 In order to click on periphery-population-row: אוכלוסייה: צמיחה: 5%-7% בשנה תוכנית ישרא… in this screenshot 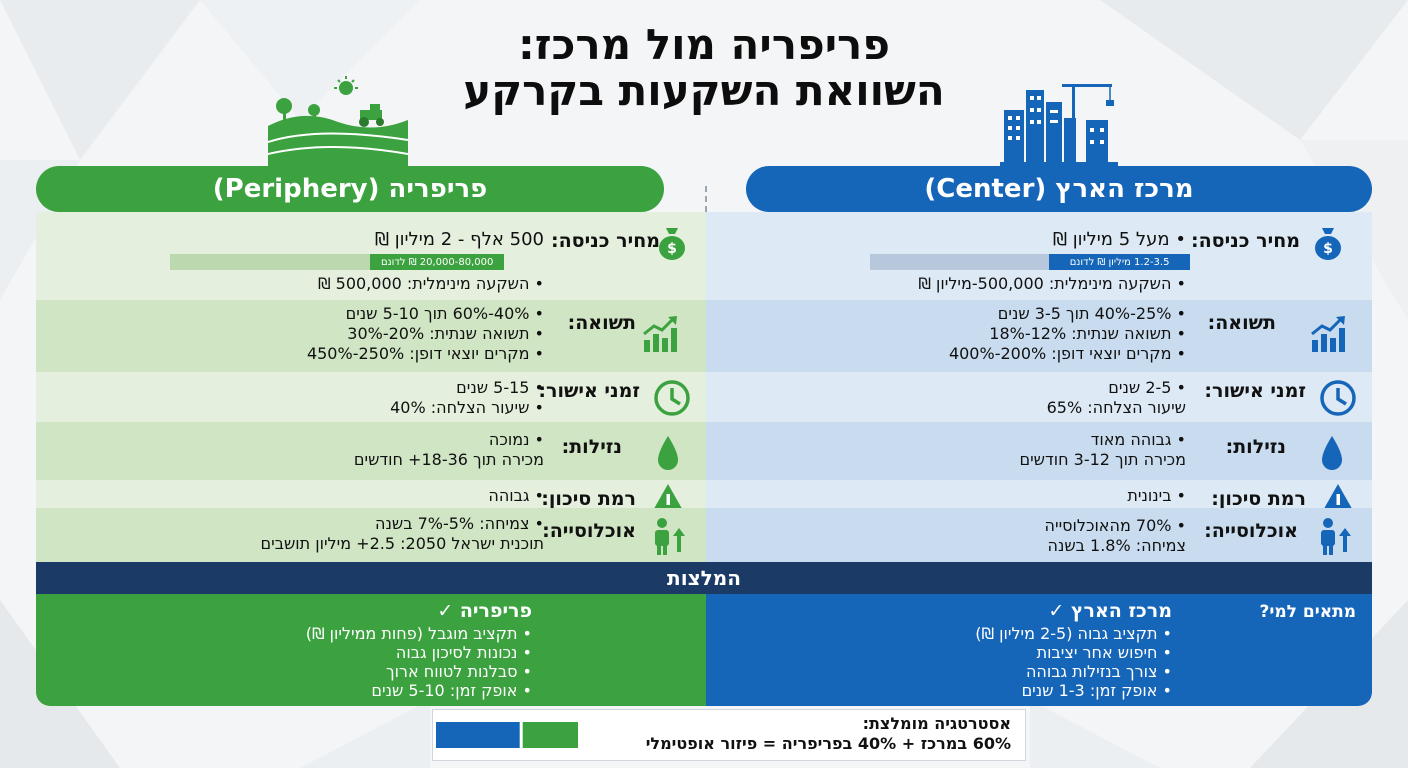, I will do `click(371, 535)`.